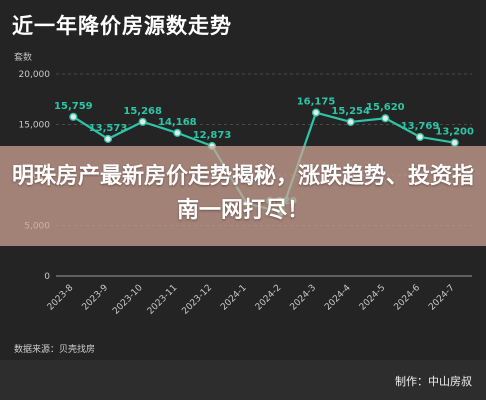 The image size is (486, 400). I want to click on x-tick-label: 2024-2, so click(269, 298).